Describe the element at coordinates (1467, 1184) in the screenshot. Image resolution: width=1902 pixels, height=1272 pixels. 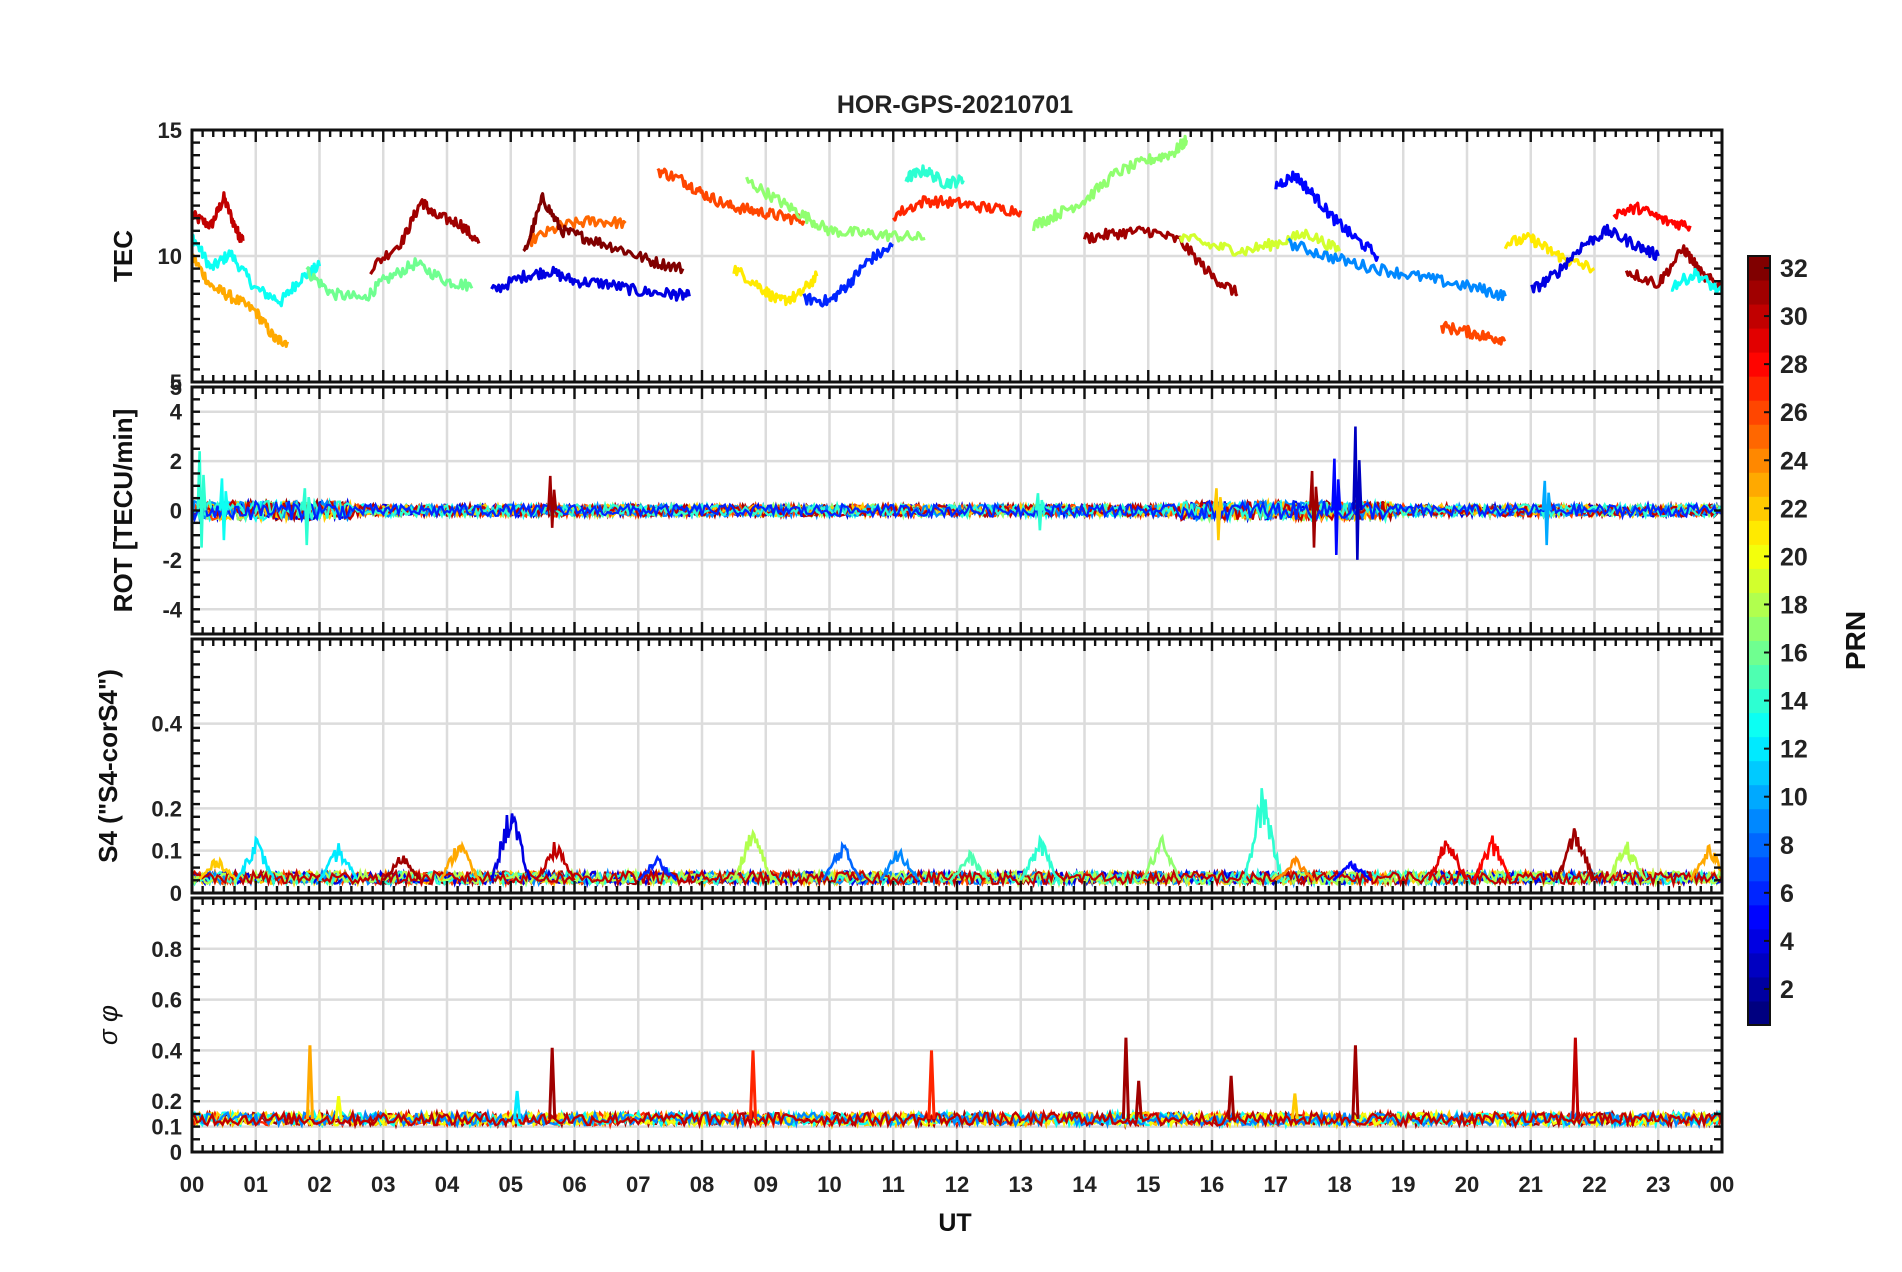
I see `x-tick-label: 20` at that location.